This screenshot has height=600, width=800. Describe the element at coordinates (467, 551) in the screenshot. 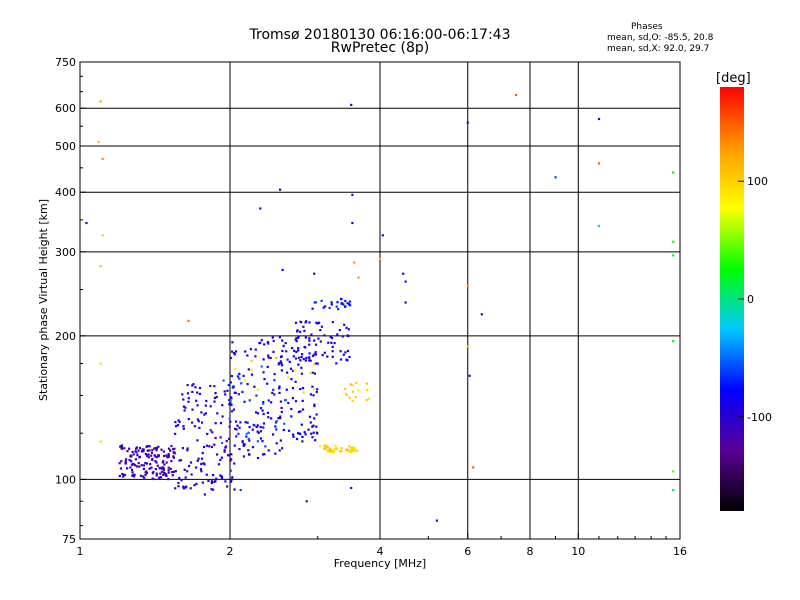

I see `x-tick-label: 6` at that location.